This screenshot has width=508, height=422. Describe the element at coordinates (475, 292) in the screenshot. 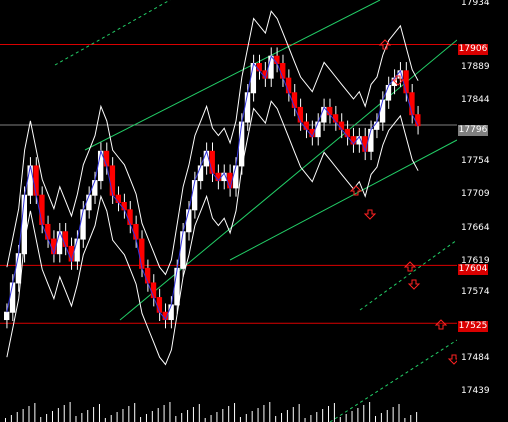

I see `price-tick: 17574` at that location.